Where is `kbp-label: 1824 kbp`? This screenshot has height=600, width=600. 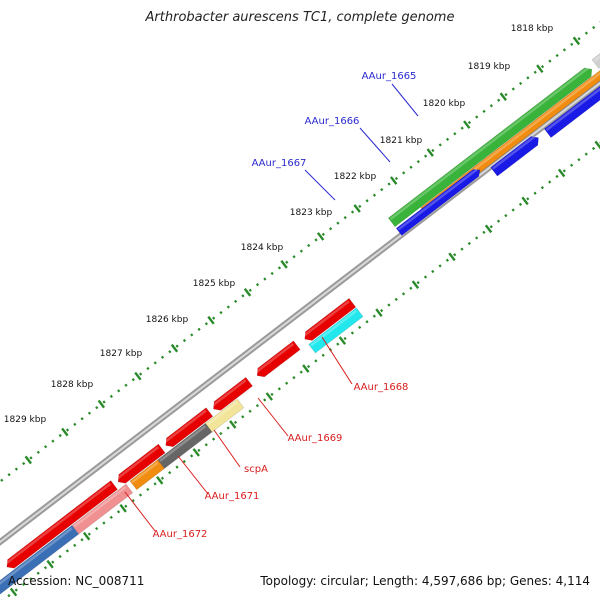
kbp-label: 1824 kbp is located at coordinates (262, 248).